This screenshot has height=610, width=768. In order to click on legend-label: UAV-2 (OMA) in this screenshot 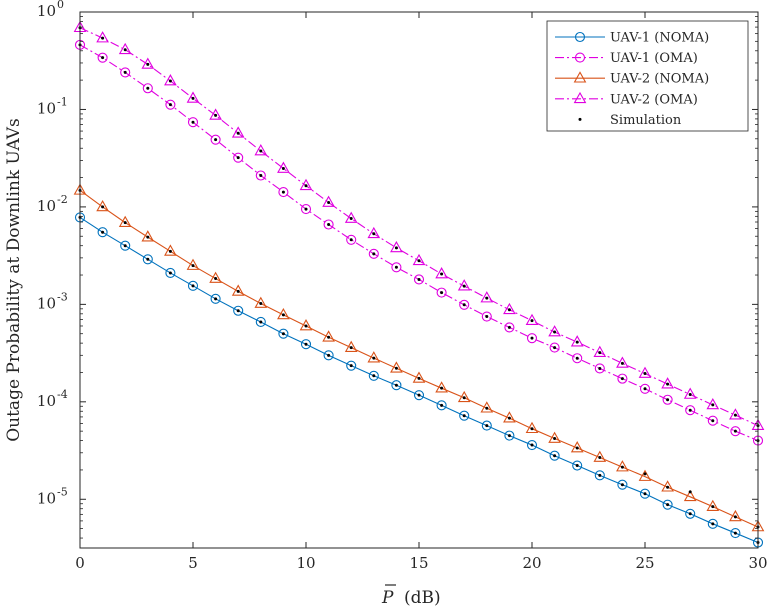, I will do `click(654, 99)`.